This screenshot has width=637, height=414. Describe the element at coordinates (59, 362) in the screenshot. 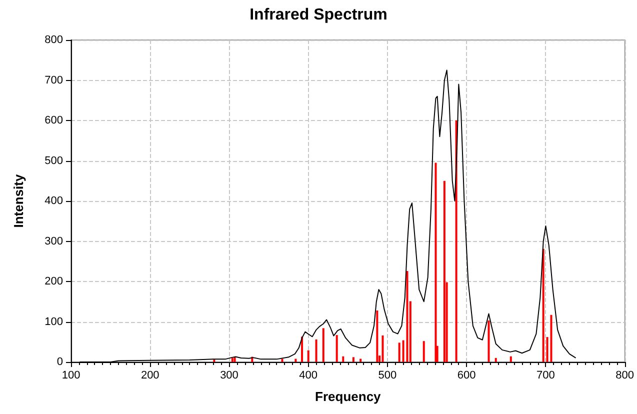

I see `y-tick-label: 0` at that location.